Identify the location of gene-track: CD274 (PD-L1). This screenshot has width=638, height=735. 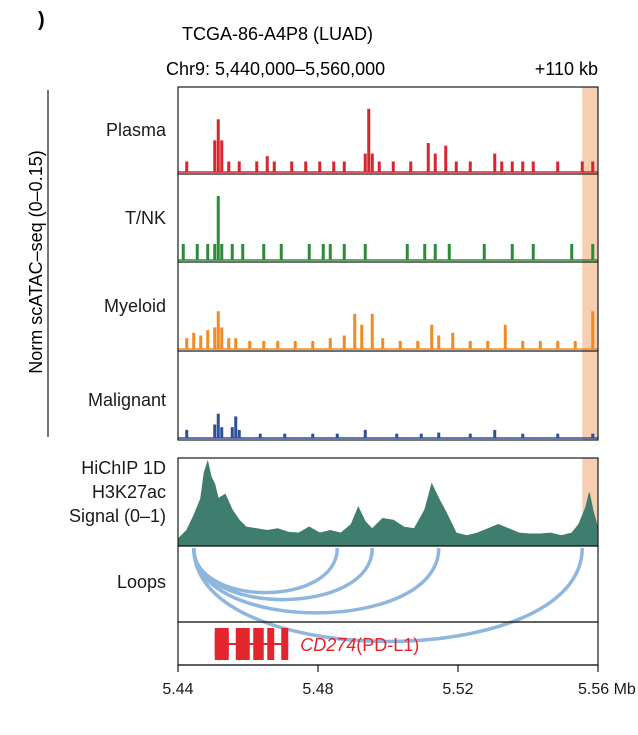
(316, 644).